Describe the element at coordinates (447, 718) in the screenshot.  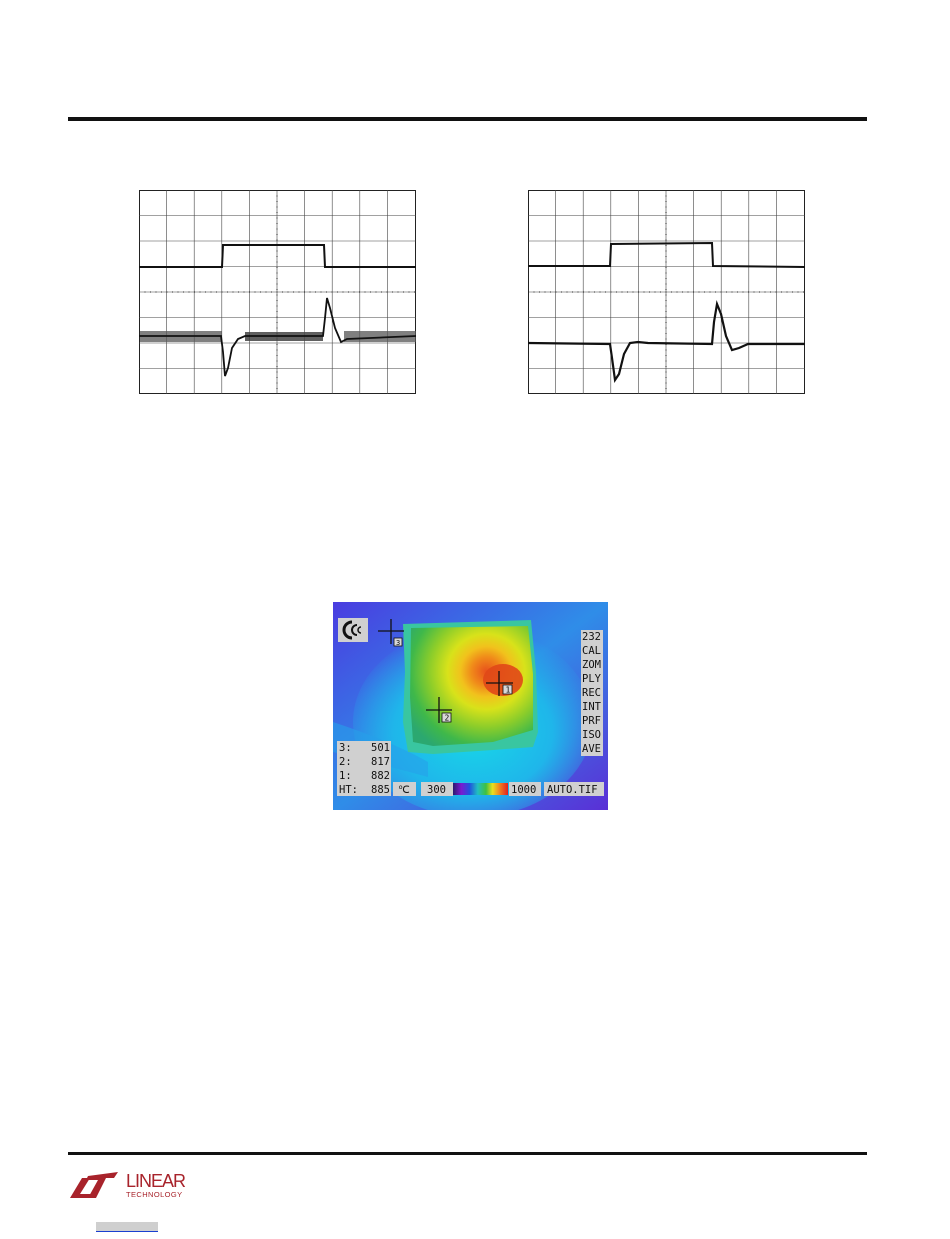
I see `marker-label-2: 2` at that location.